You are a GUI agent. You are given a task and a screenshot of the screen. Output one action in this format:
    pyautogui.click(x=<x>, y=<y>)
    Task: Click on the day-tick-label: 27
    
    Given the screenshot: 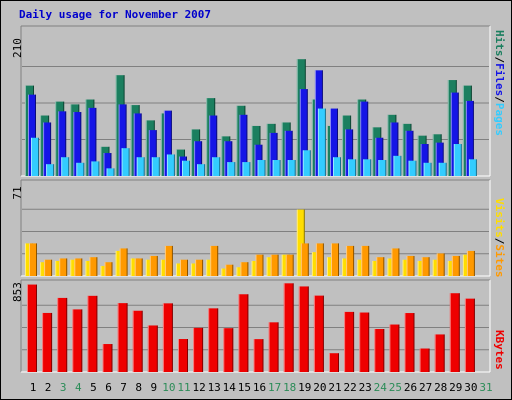 What is the action you would take?
    pyautogui.click(x=425, y=387)
    